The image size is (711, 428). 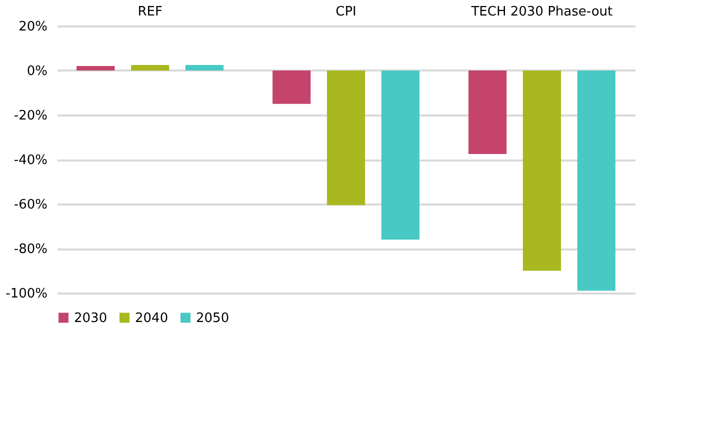 What do you see at coordinates (37, 71) in the screenshot?
I see `y-tick-label: 0%` at bounding box center [37, 71].